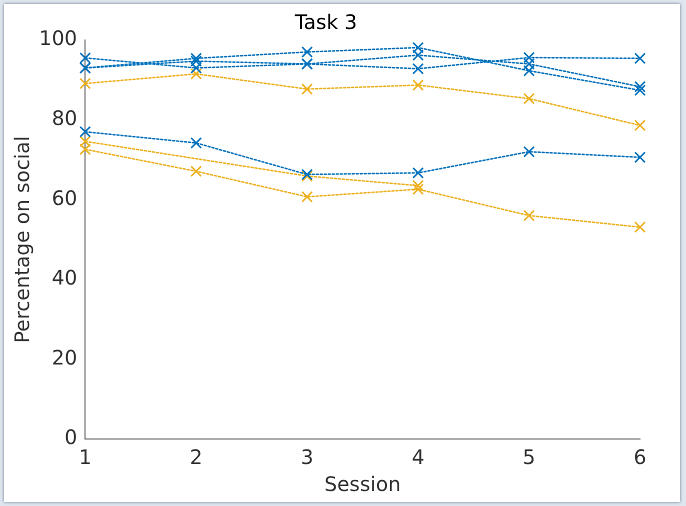 The height and width of the screenshot is (506, 686). I want to click on y-tick-label: 20, so click(65, 357).